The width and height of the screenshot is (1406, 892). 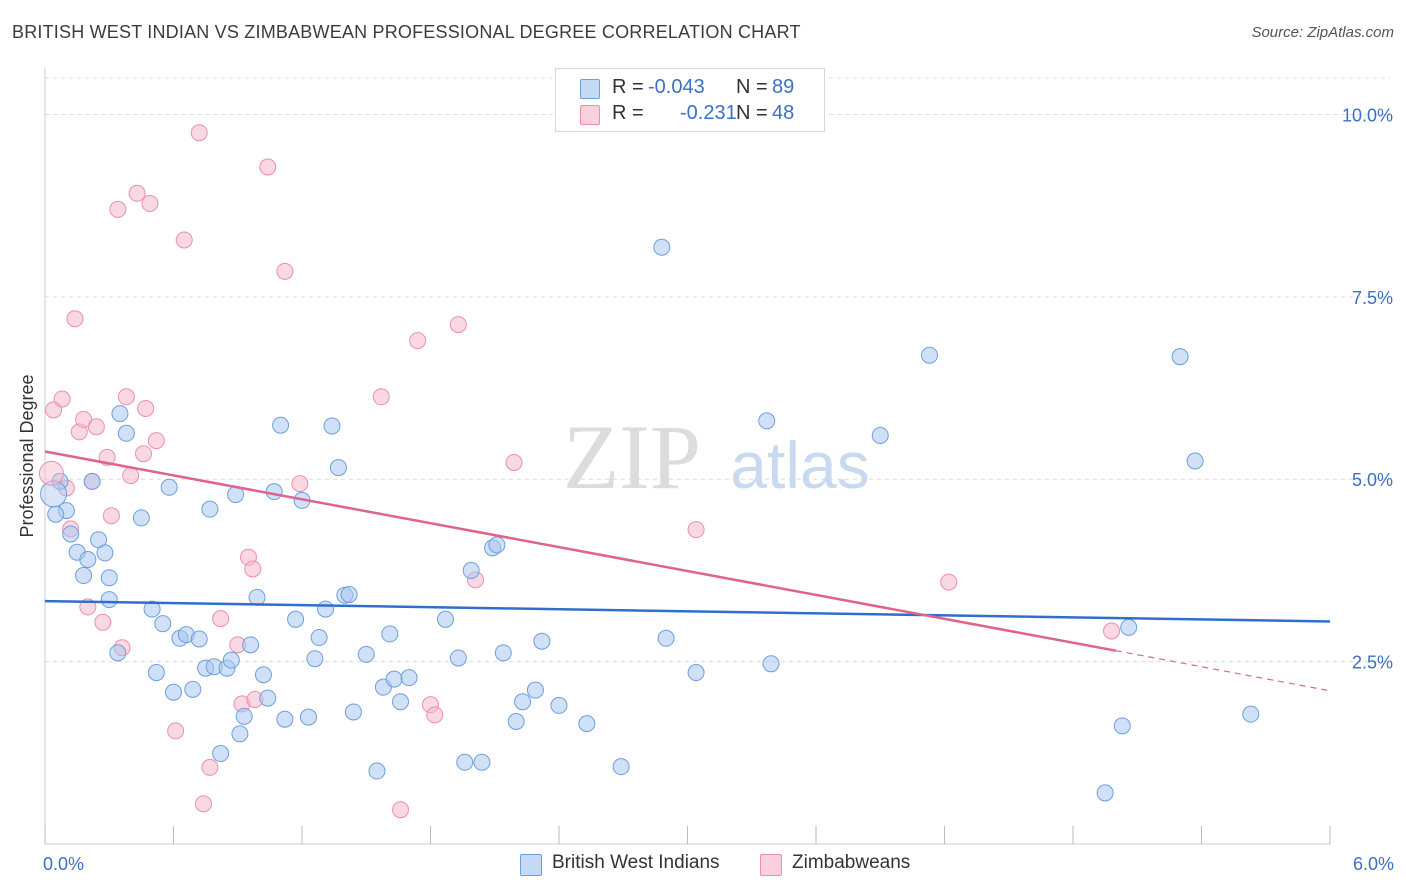 What do you see at coordinates (63, 864) in the screenshot?
I see `x-tick-label: 0.0%` at bounding box center [63, 864].